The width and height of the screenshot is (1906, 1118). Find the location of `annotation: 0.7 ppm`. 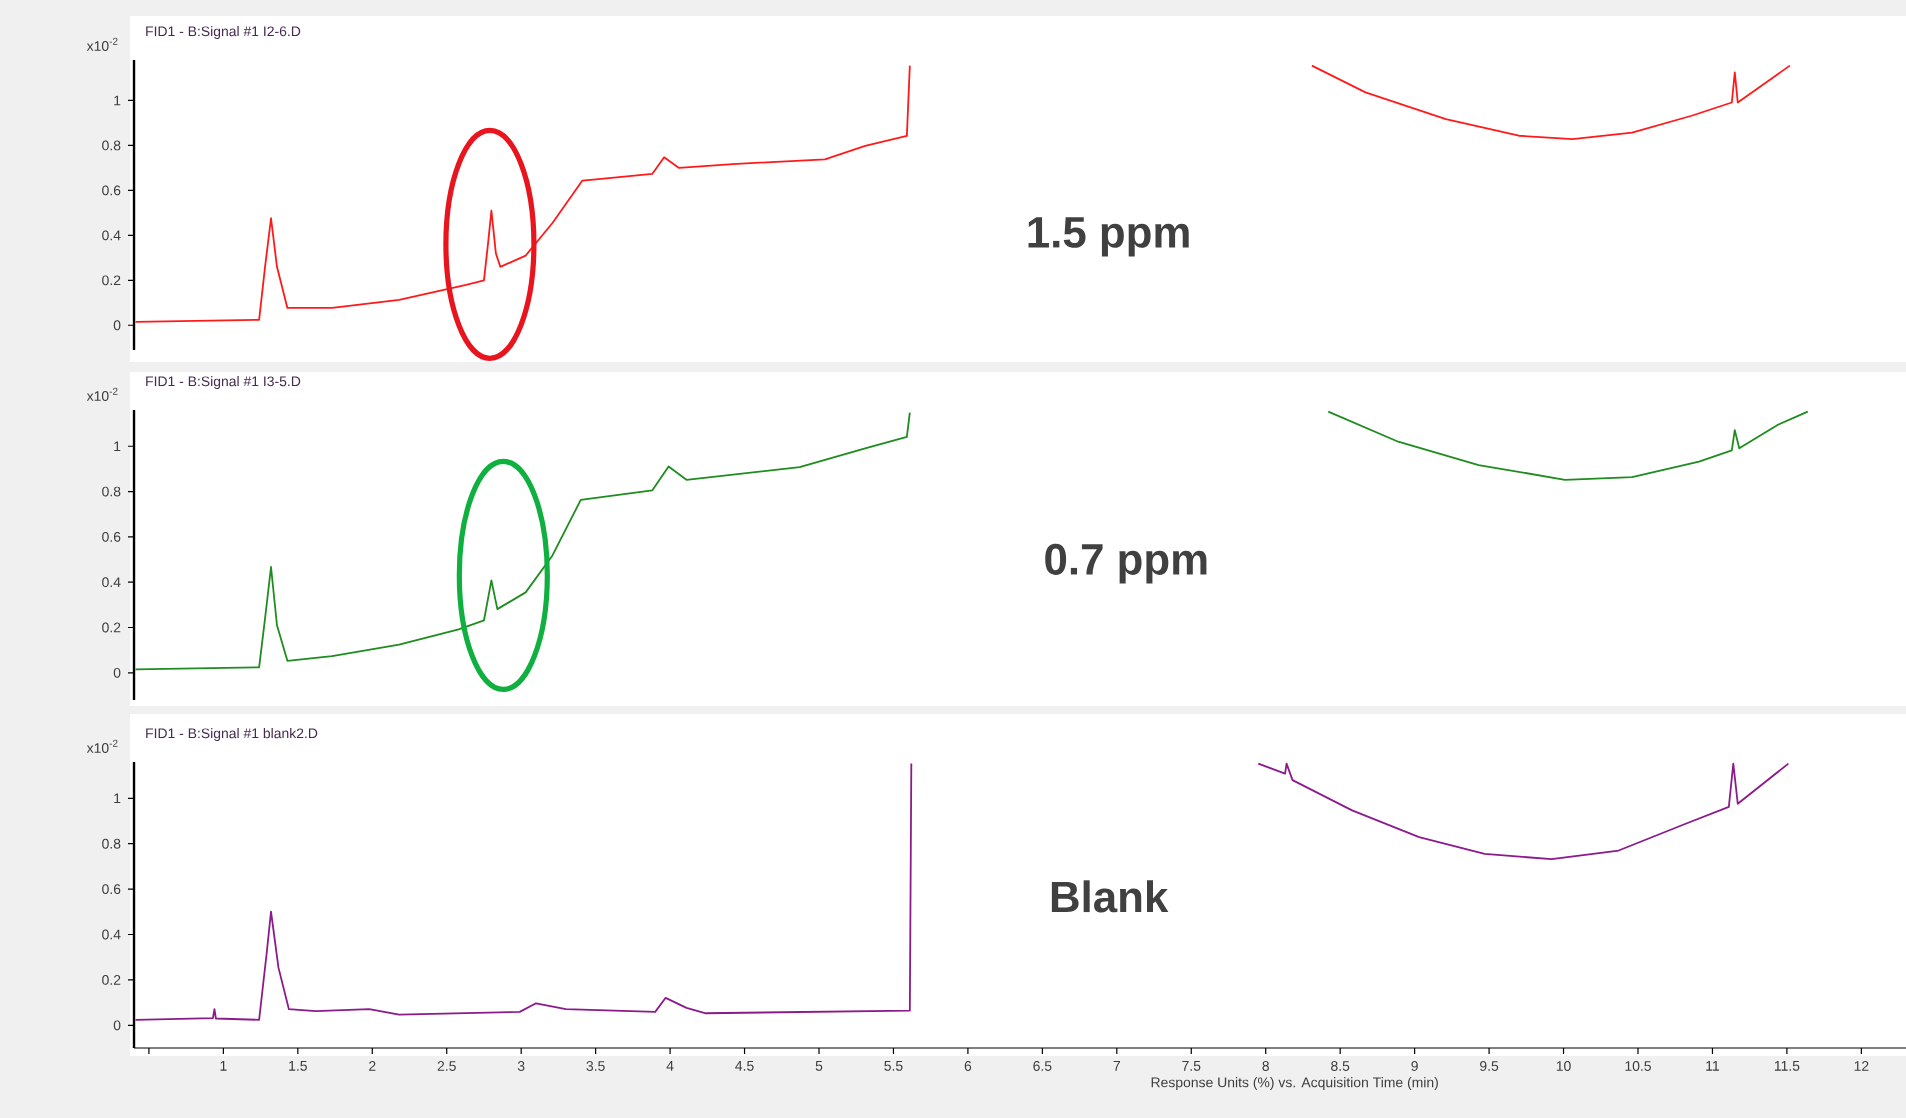

annotation: 0.7 ppm is located at coordinates (1126, 563).